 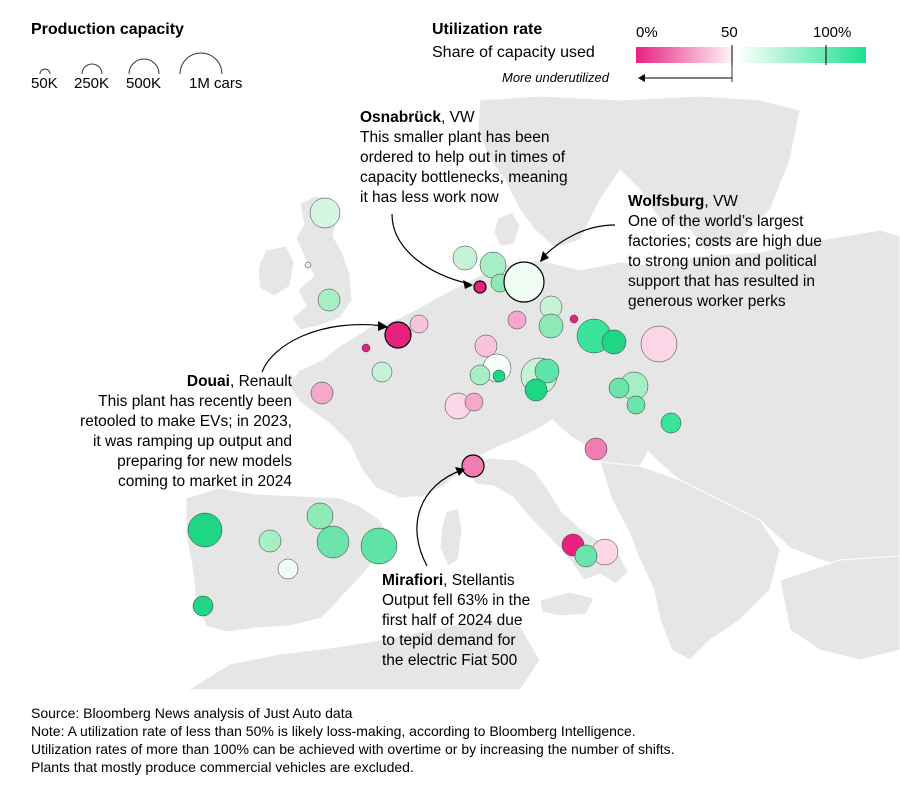 I want to click on turkey, so click(x=839, y=608).